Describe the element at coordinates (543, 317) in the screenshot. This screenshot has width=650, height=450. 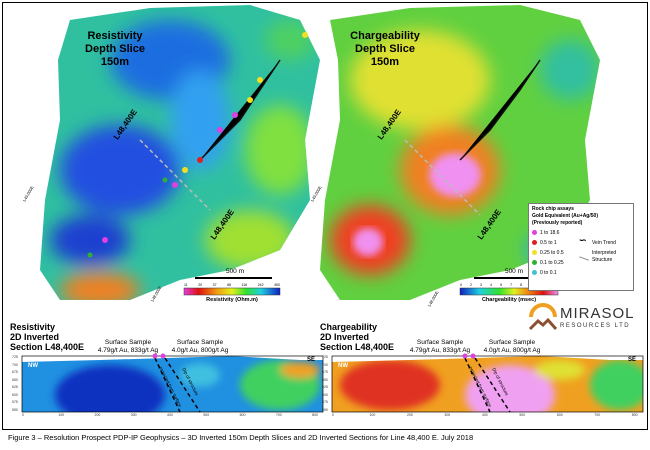
I see `logo-mark-icon` at that location.